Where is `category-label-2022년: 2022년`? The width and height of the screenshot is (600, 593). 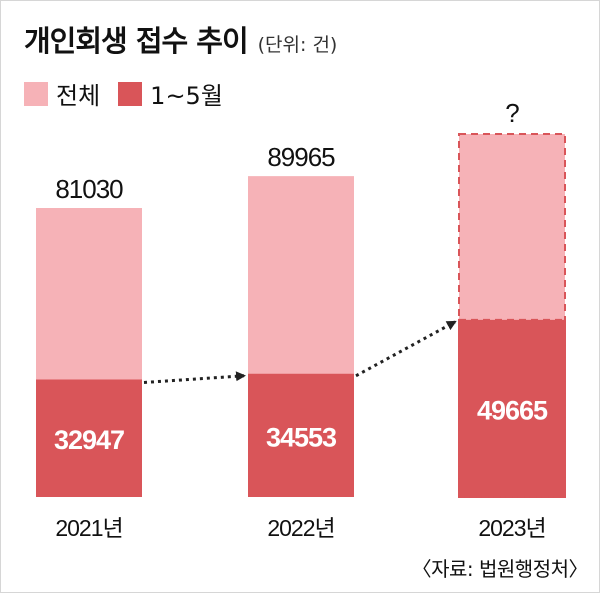 category-label-2022년: 2022년 is located at coordinates (300, 528).